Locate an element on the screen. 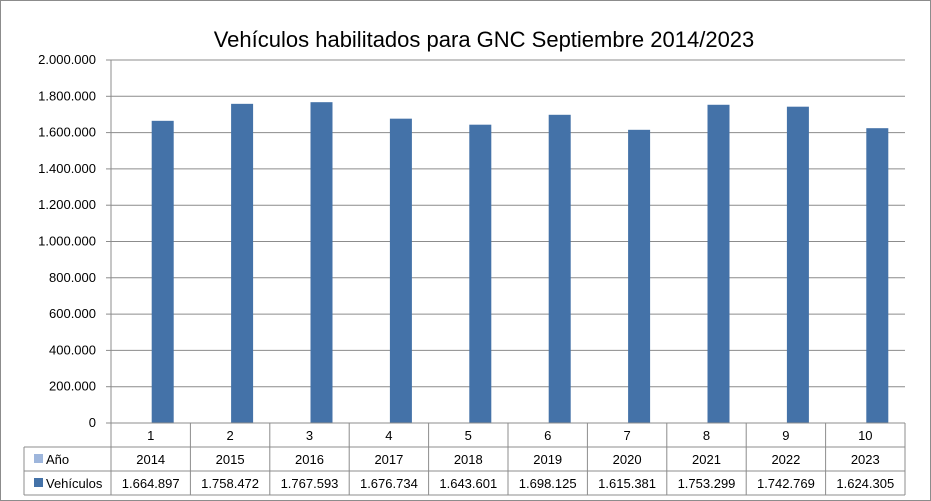 The image size is (931, 501). y-tick-label-8: 1.600.000 is located at coordinates (67, 132).